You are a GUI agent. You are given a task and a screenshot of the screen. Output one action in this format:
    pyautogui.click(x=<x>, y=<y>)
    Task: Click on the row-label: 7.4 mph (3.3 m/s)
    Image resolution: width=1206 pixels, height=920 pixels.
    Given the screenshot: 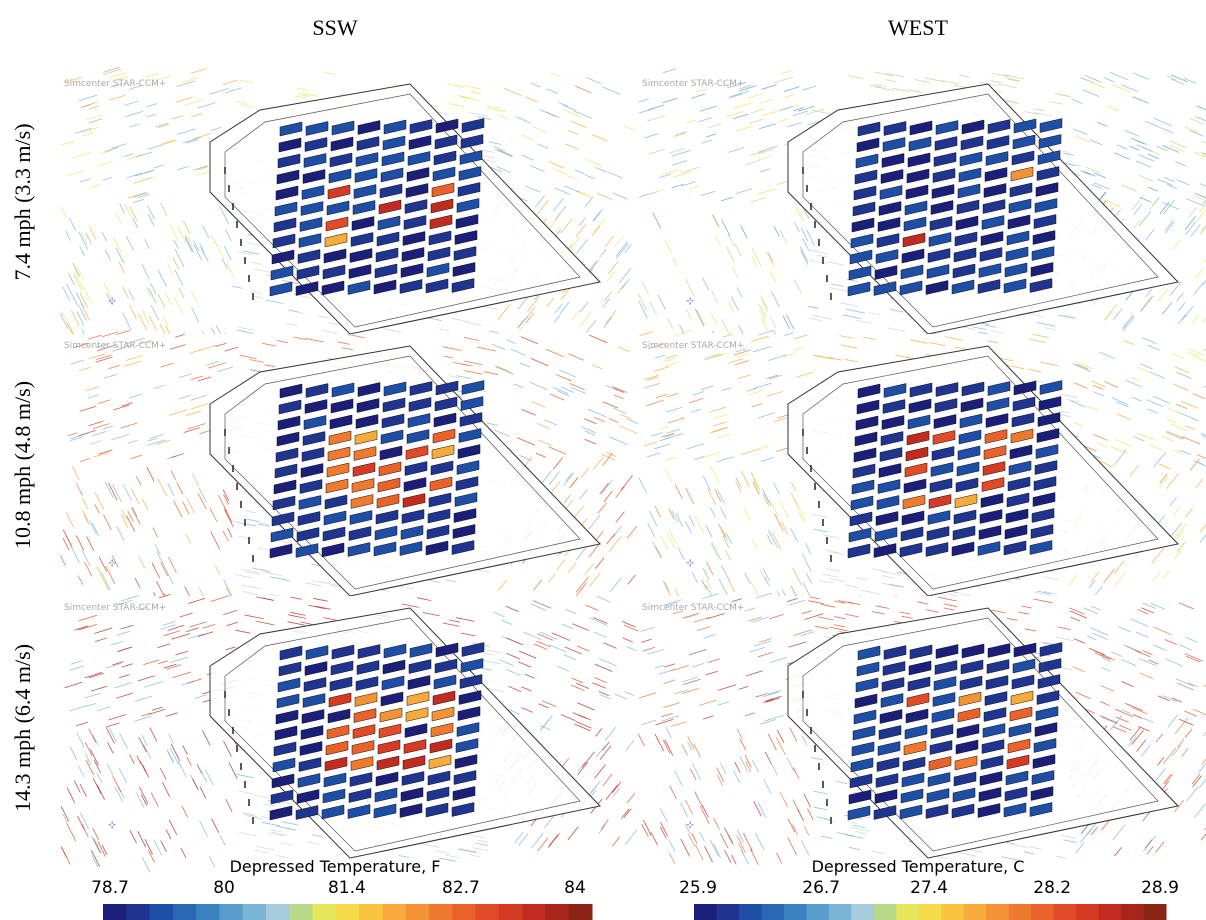 What is the action you would take?
    pyautogui.click(x=22, y=201)
    